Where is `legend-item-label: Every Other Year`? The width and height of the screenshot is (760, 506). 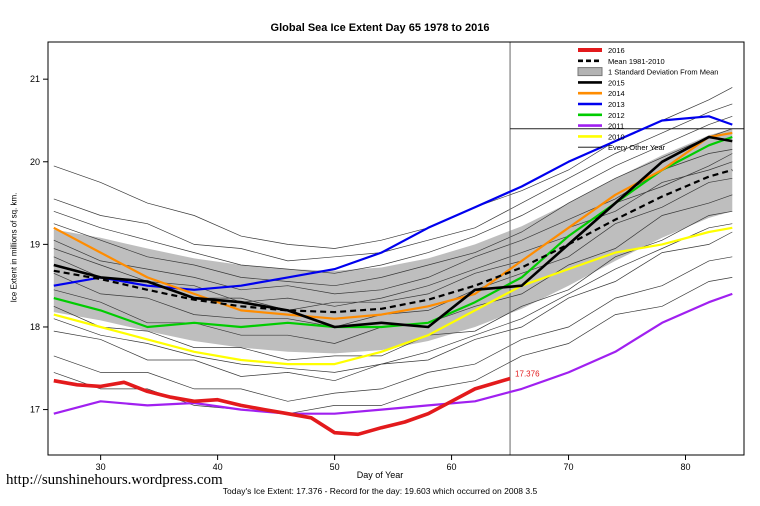
legend-item-label: Every Other Year is located at coordinates (637, 147).